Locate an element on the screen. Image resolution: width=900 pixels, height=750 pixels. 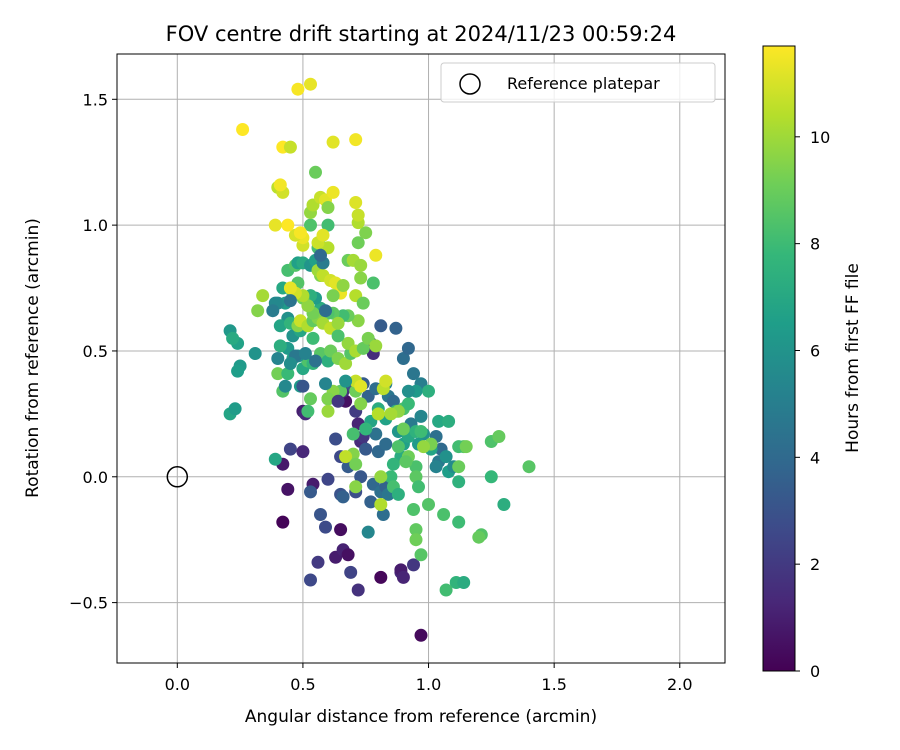
y-axis-label: Rotation from reference (arcmin) is located at coordinates (33, 358).